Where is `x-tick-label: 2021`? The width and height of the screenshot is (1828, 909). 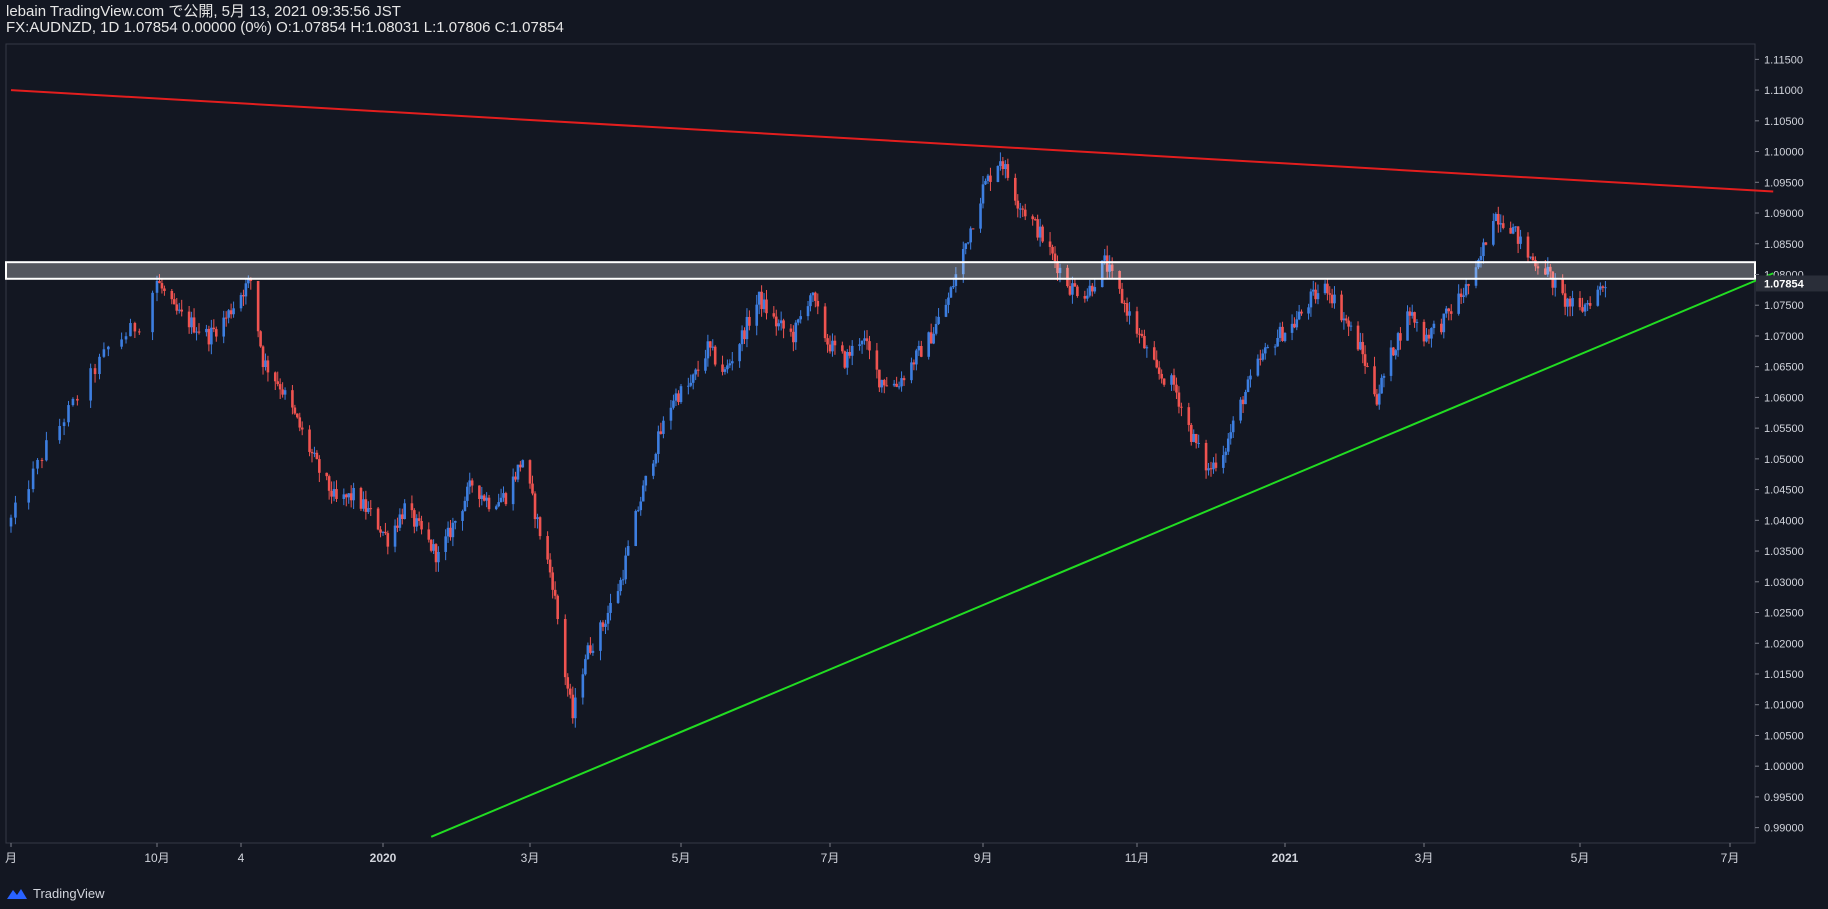
x-tick-label: 2021 is located at coordinates (1285, 858).